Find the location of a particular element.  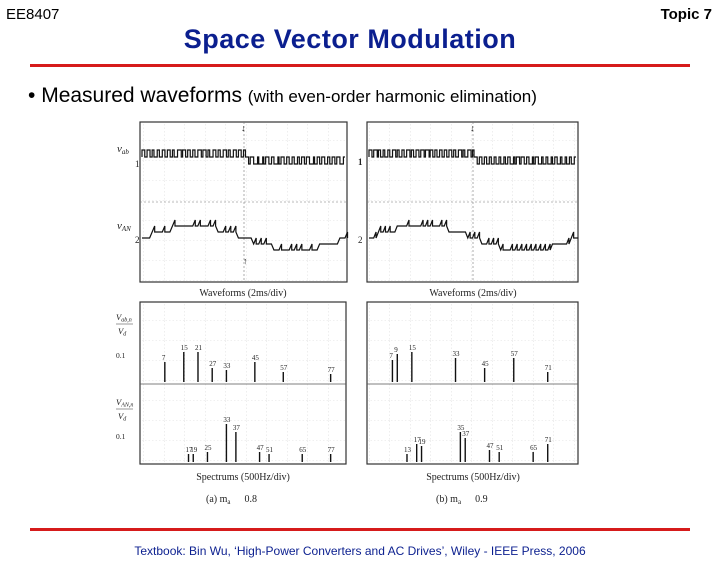

spec-b-bot-label-37: 37 is located at coordinates (466, 434).